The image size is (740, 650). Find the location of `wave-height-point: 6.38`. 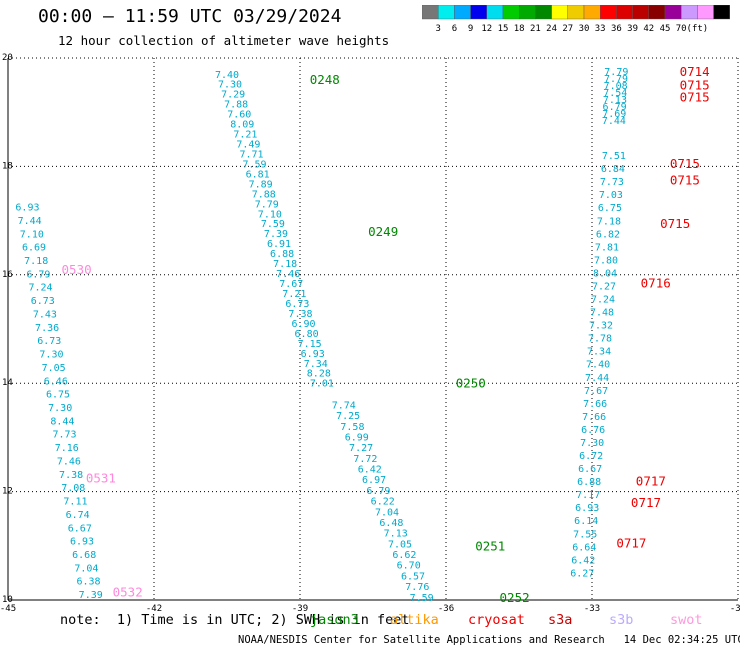

wave-height-point: 6.38 is located at coordinates (89, 582).